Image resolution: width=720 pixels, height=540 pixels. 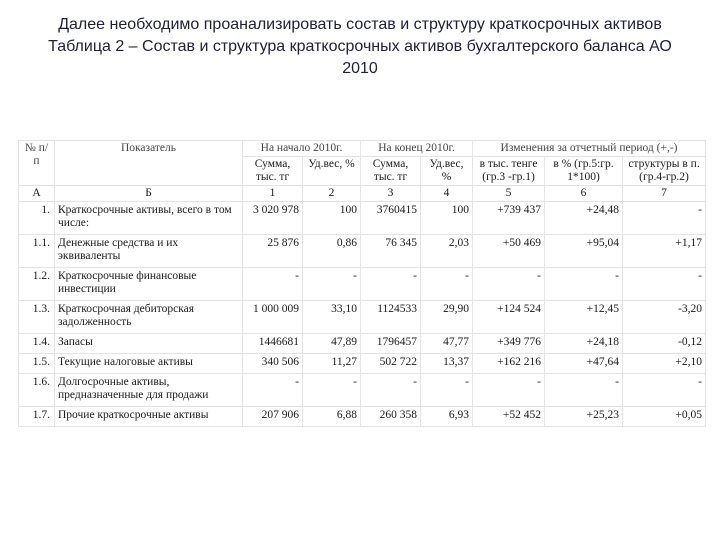 I want to click on indicator: Текущие налоговые активы, so click(x=148, y=363).